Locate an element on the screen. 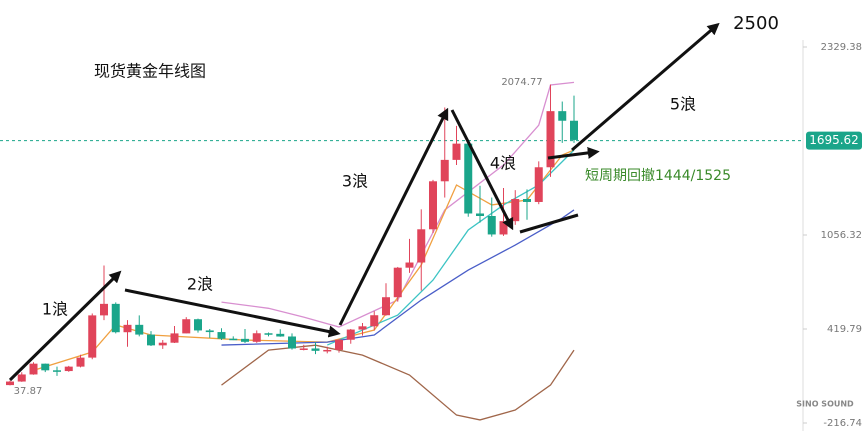  low-label: 37.87 is located at coordinates (28, 391).